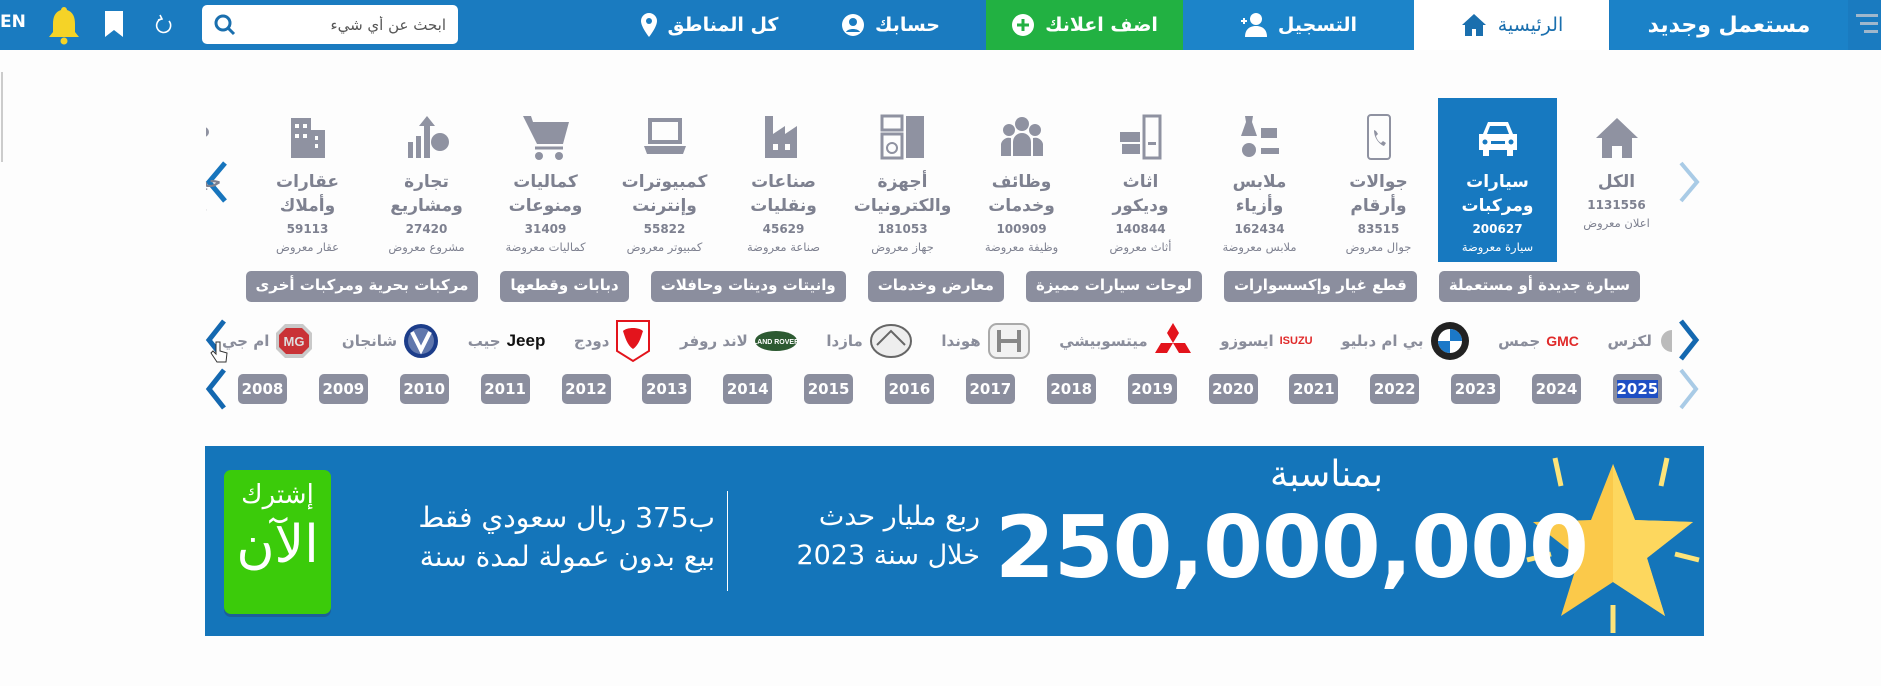 This screenshot has height=686, width=1881. I want to click on category-count-label: مشروع معروض, so click(426, 247).